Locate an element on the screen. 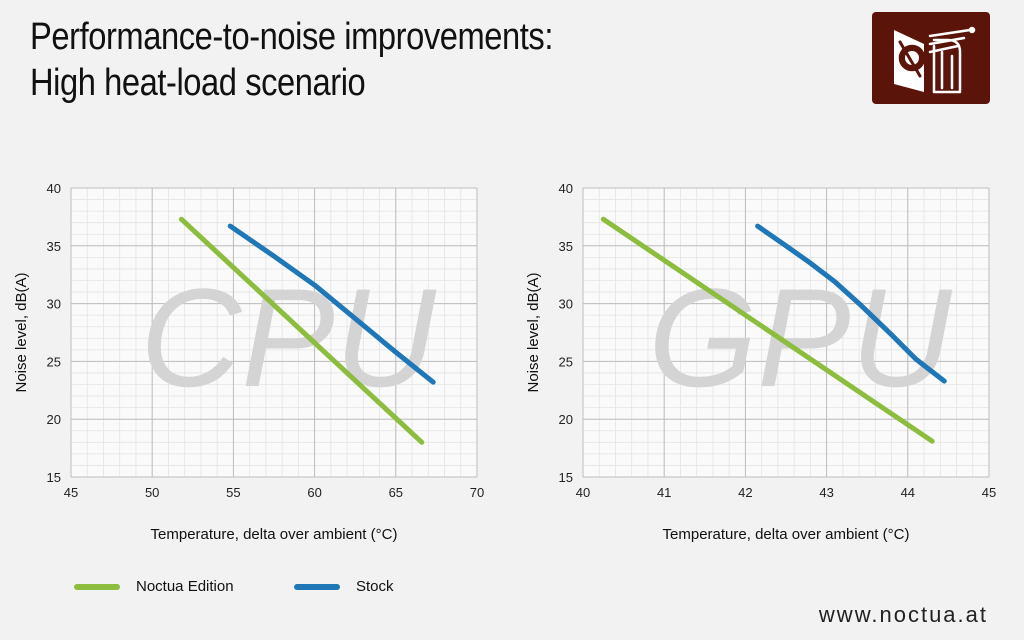 Image resolution: width=1024 pixels, height=640 pixels. noctua-logo is located at coordinates (931, 58).